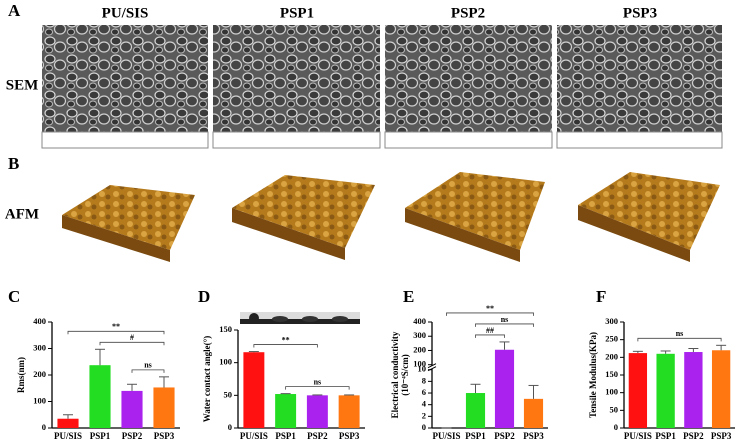 Image resolution: width=743 pixels, height=445 pixels. What do you see at coordinates (611, 356) in the screenshot?
I see `y-tick-label: 200` at bounding box center [611, 356].